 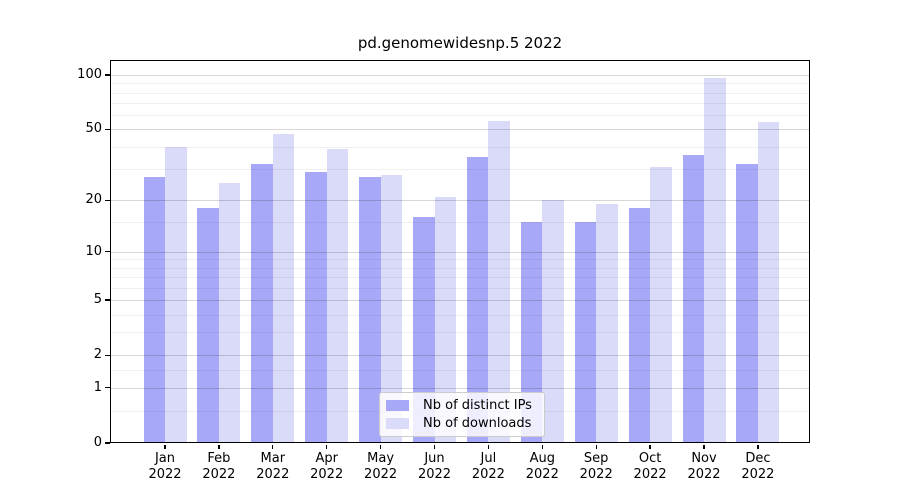 What do you see at coordinates (97, 442) in the screenshot?
I see `y-tick-label: 0` at bounding box center [97, 442].